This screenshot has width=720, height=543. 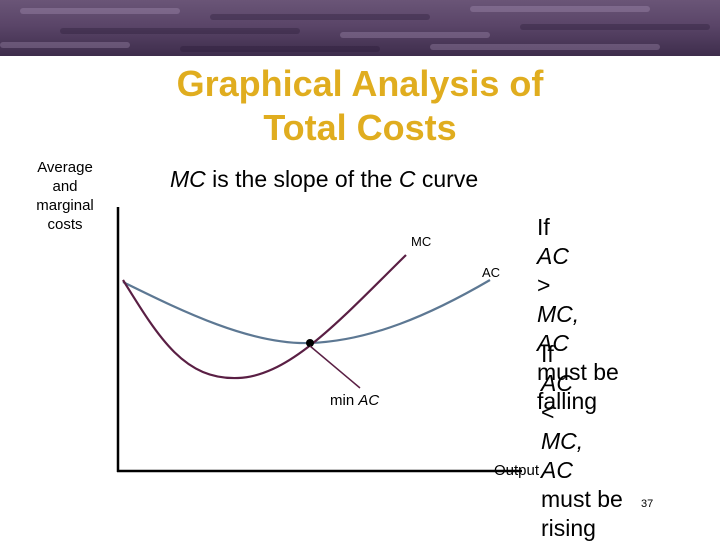 I want to click on note-falling-line-3: falling, so click(x=567, y=401).